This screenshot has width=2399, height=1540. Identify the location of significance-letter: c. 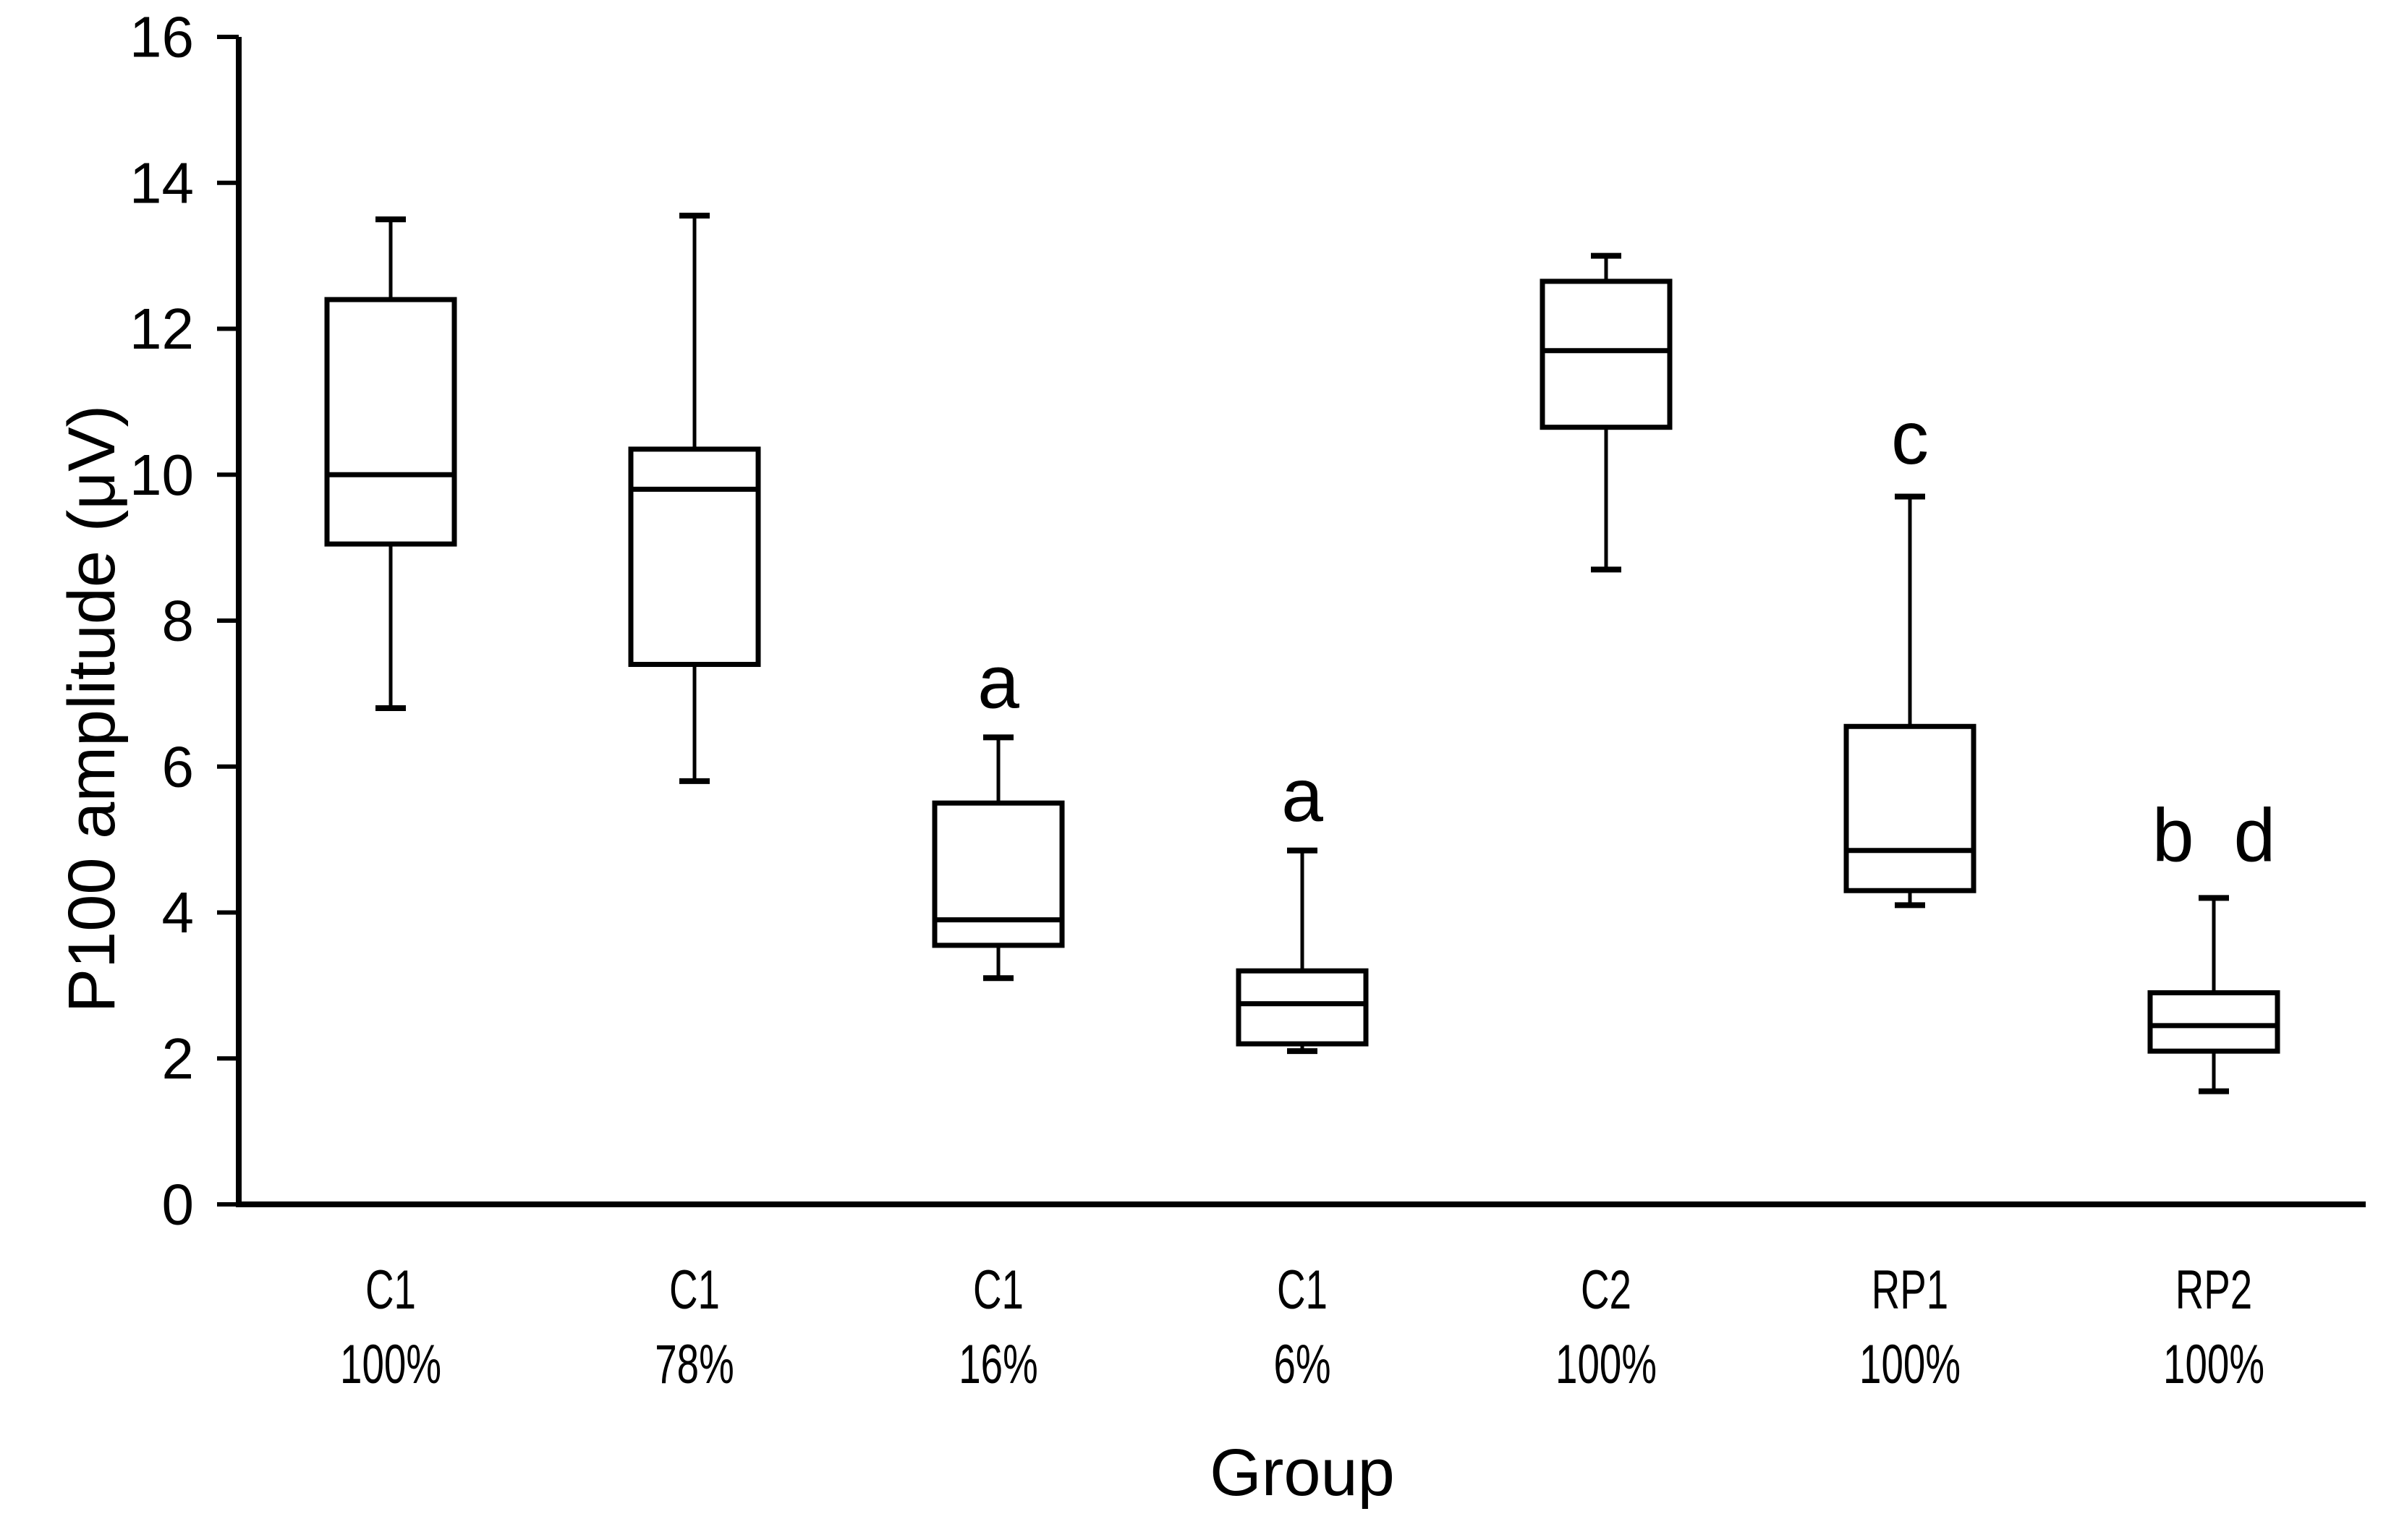
(1910, 438).